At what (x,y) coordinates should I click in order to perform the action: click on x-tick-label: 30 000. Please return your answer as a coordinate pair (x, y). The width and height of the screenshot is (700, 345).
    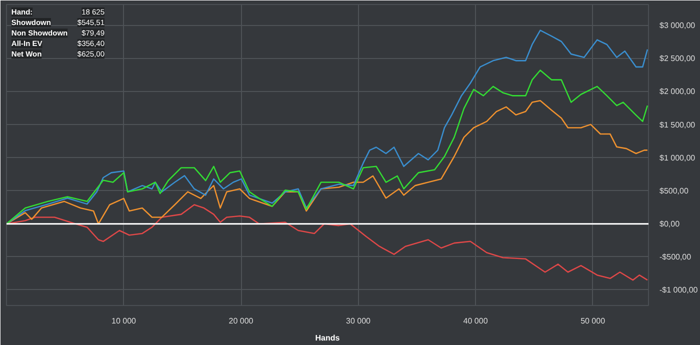
    Looking at the image, I should click on (359, 321).